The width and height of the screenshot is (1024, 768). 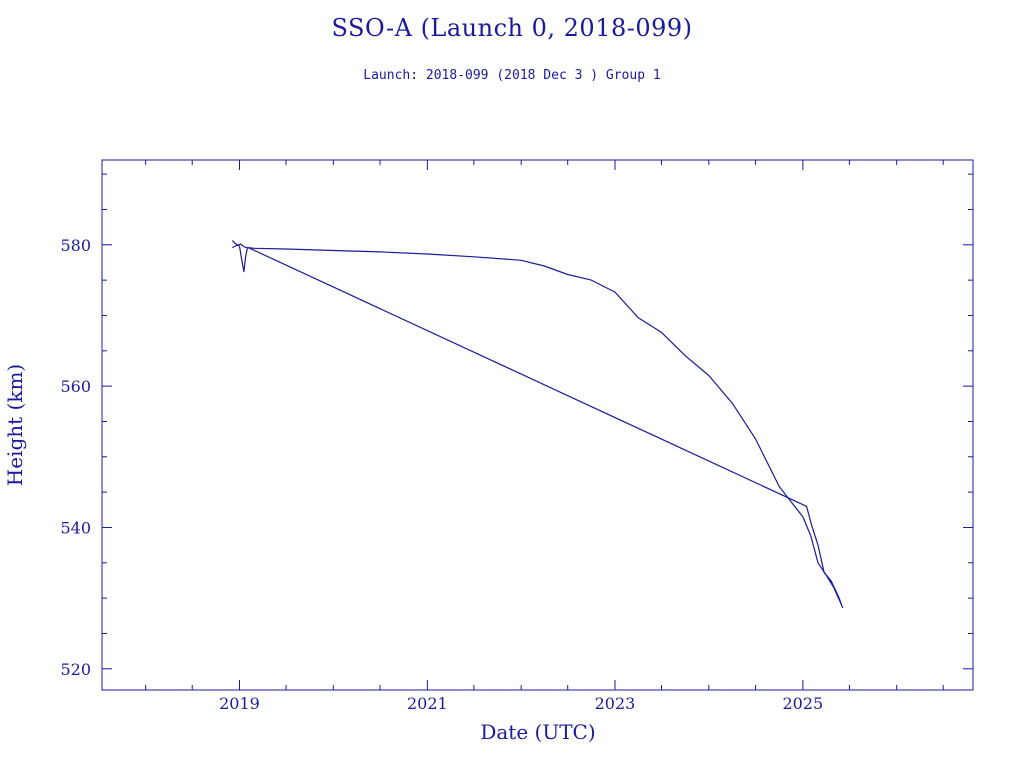 What do you see at coordinates (512, 28) in the screenshot?
I see `chart-title: SSO-A (Launch 0, 2018-099)` at bounding box center [512, 28].